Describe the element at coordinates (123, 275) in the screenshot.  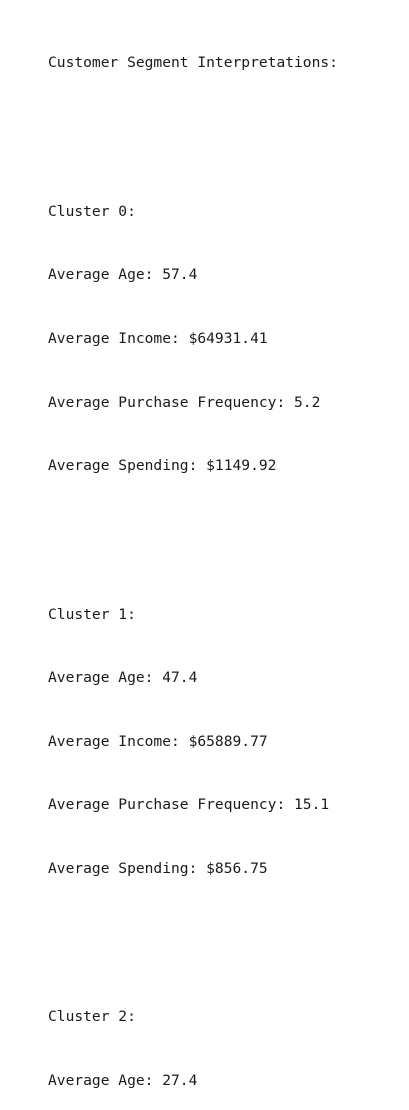
I see `cluster-0-age: Average Age: 57.4` at that location.